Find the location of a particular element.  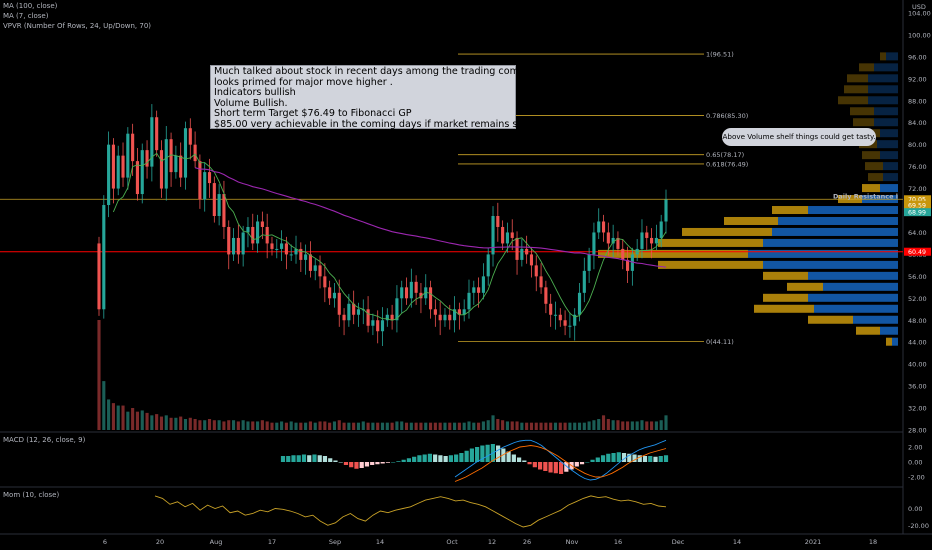

x-tick-label: 16 is located at coordinates (618, 542).